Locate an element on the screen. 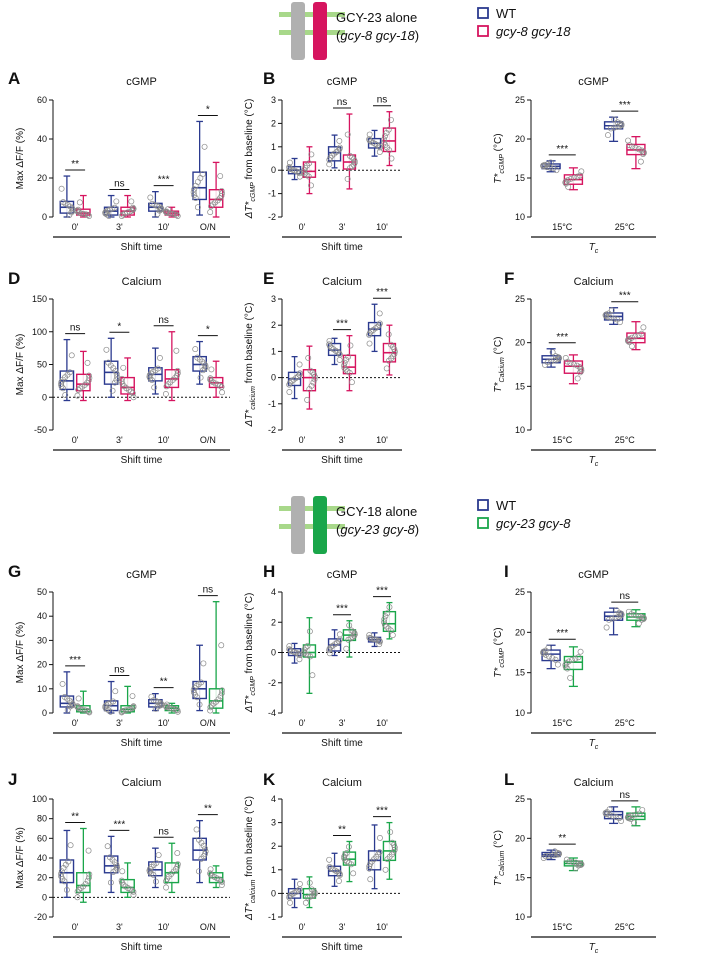 This screenshot has height=960, width=713. x-category-label: 0' is located at coordinates (75, 440).